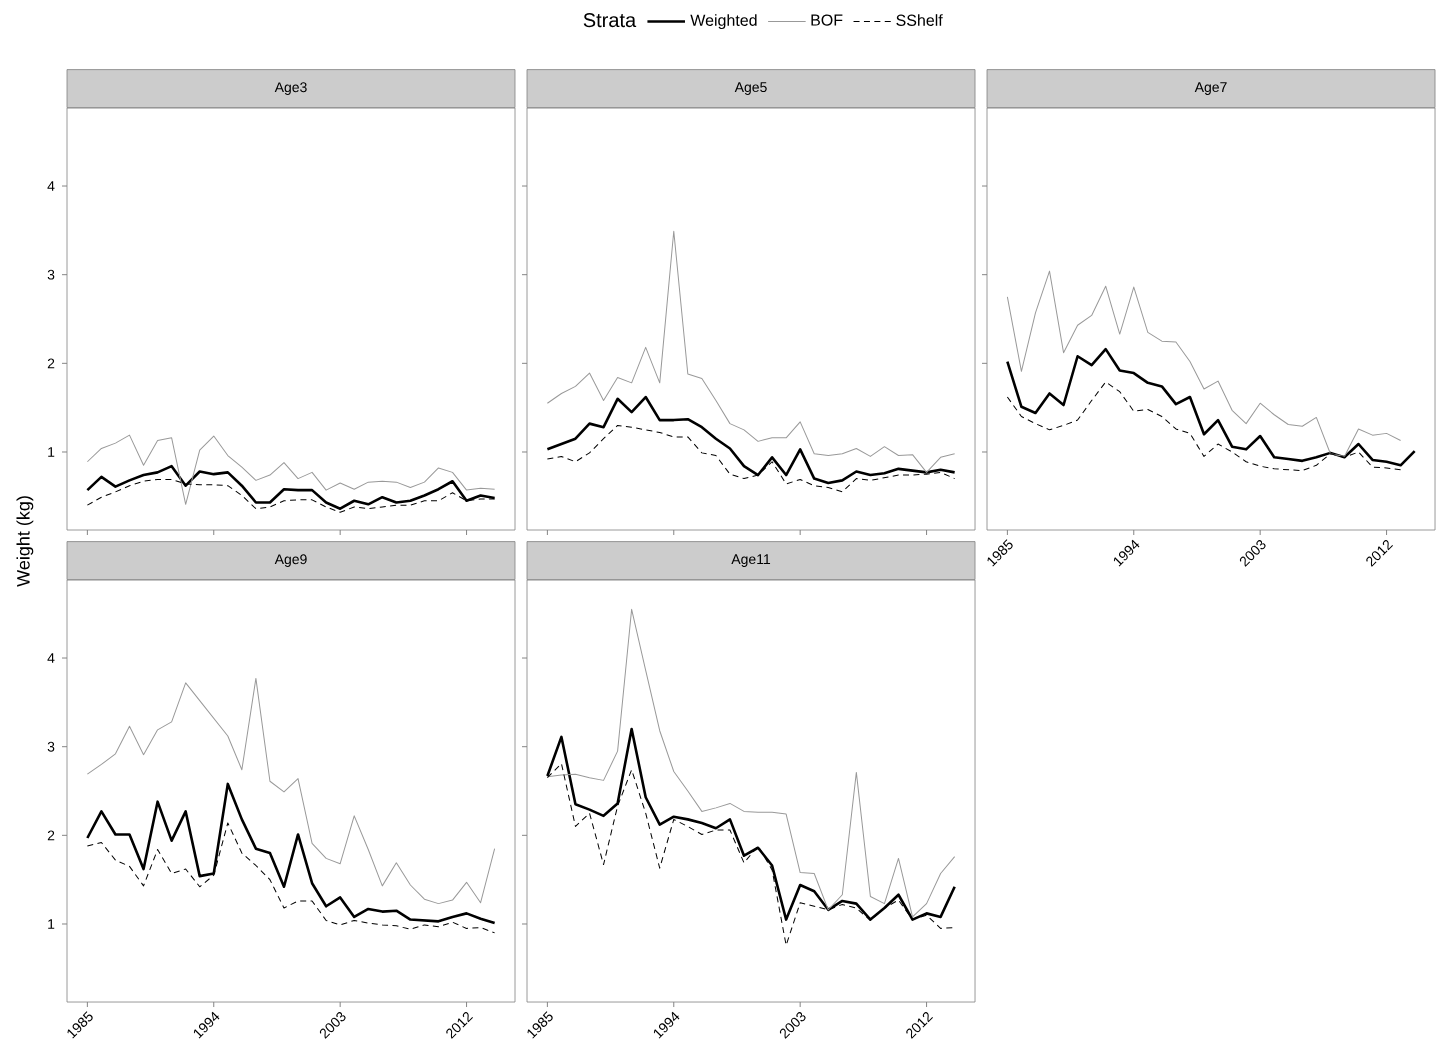 The width and height of the screenshot is (1444, 1060). What do you see at coordinates (919, 20) in the screenshot?
I see `legend-label: SShelf` at bounding box center [919, 20].